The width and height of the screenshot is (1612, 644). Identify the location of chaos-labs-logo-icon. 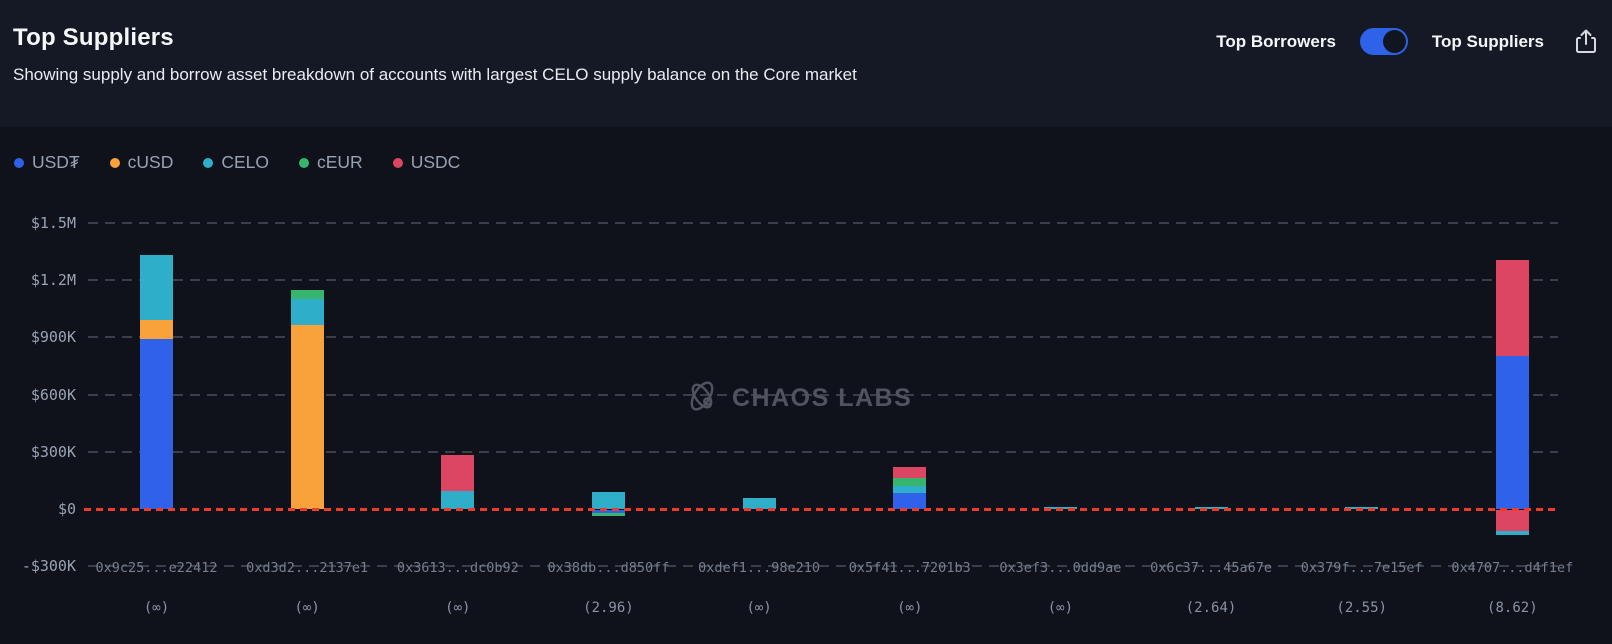
(702, 398).